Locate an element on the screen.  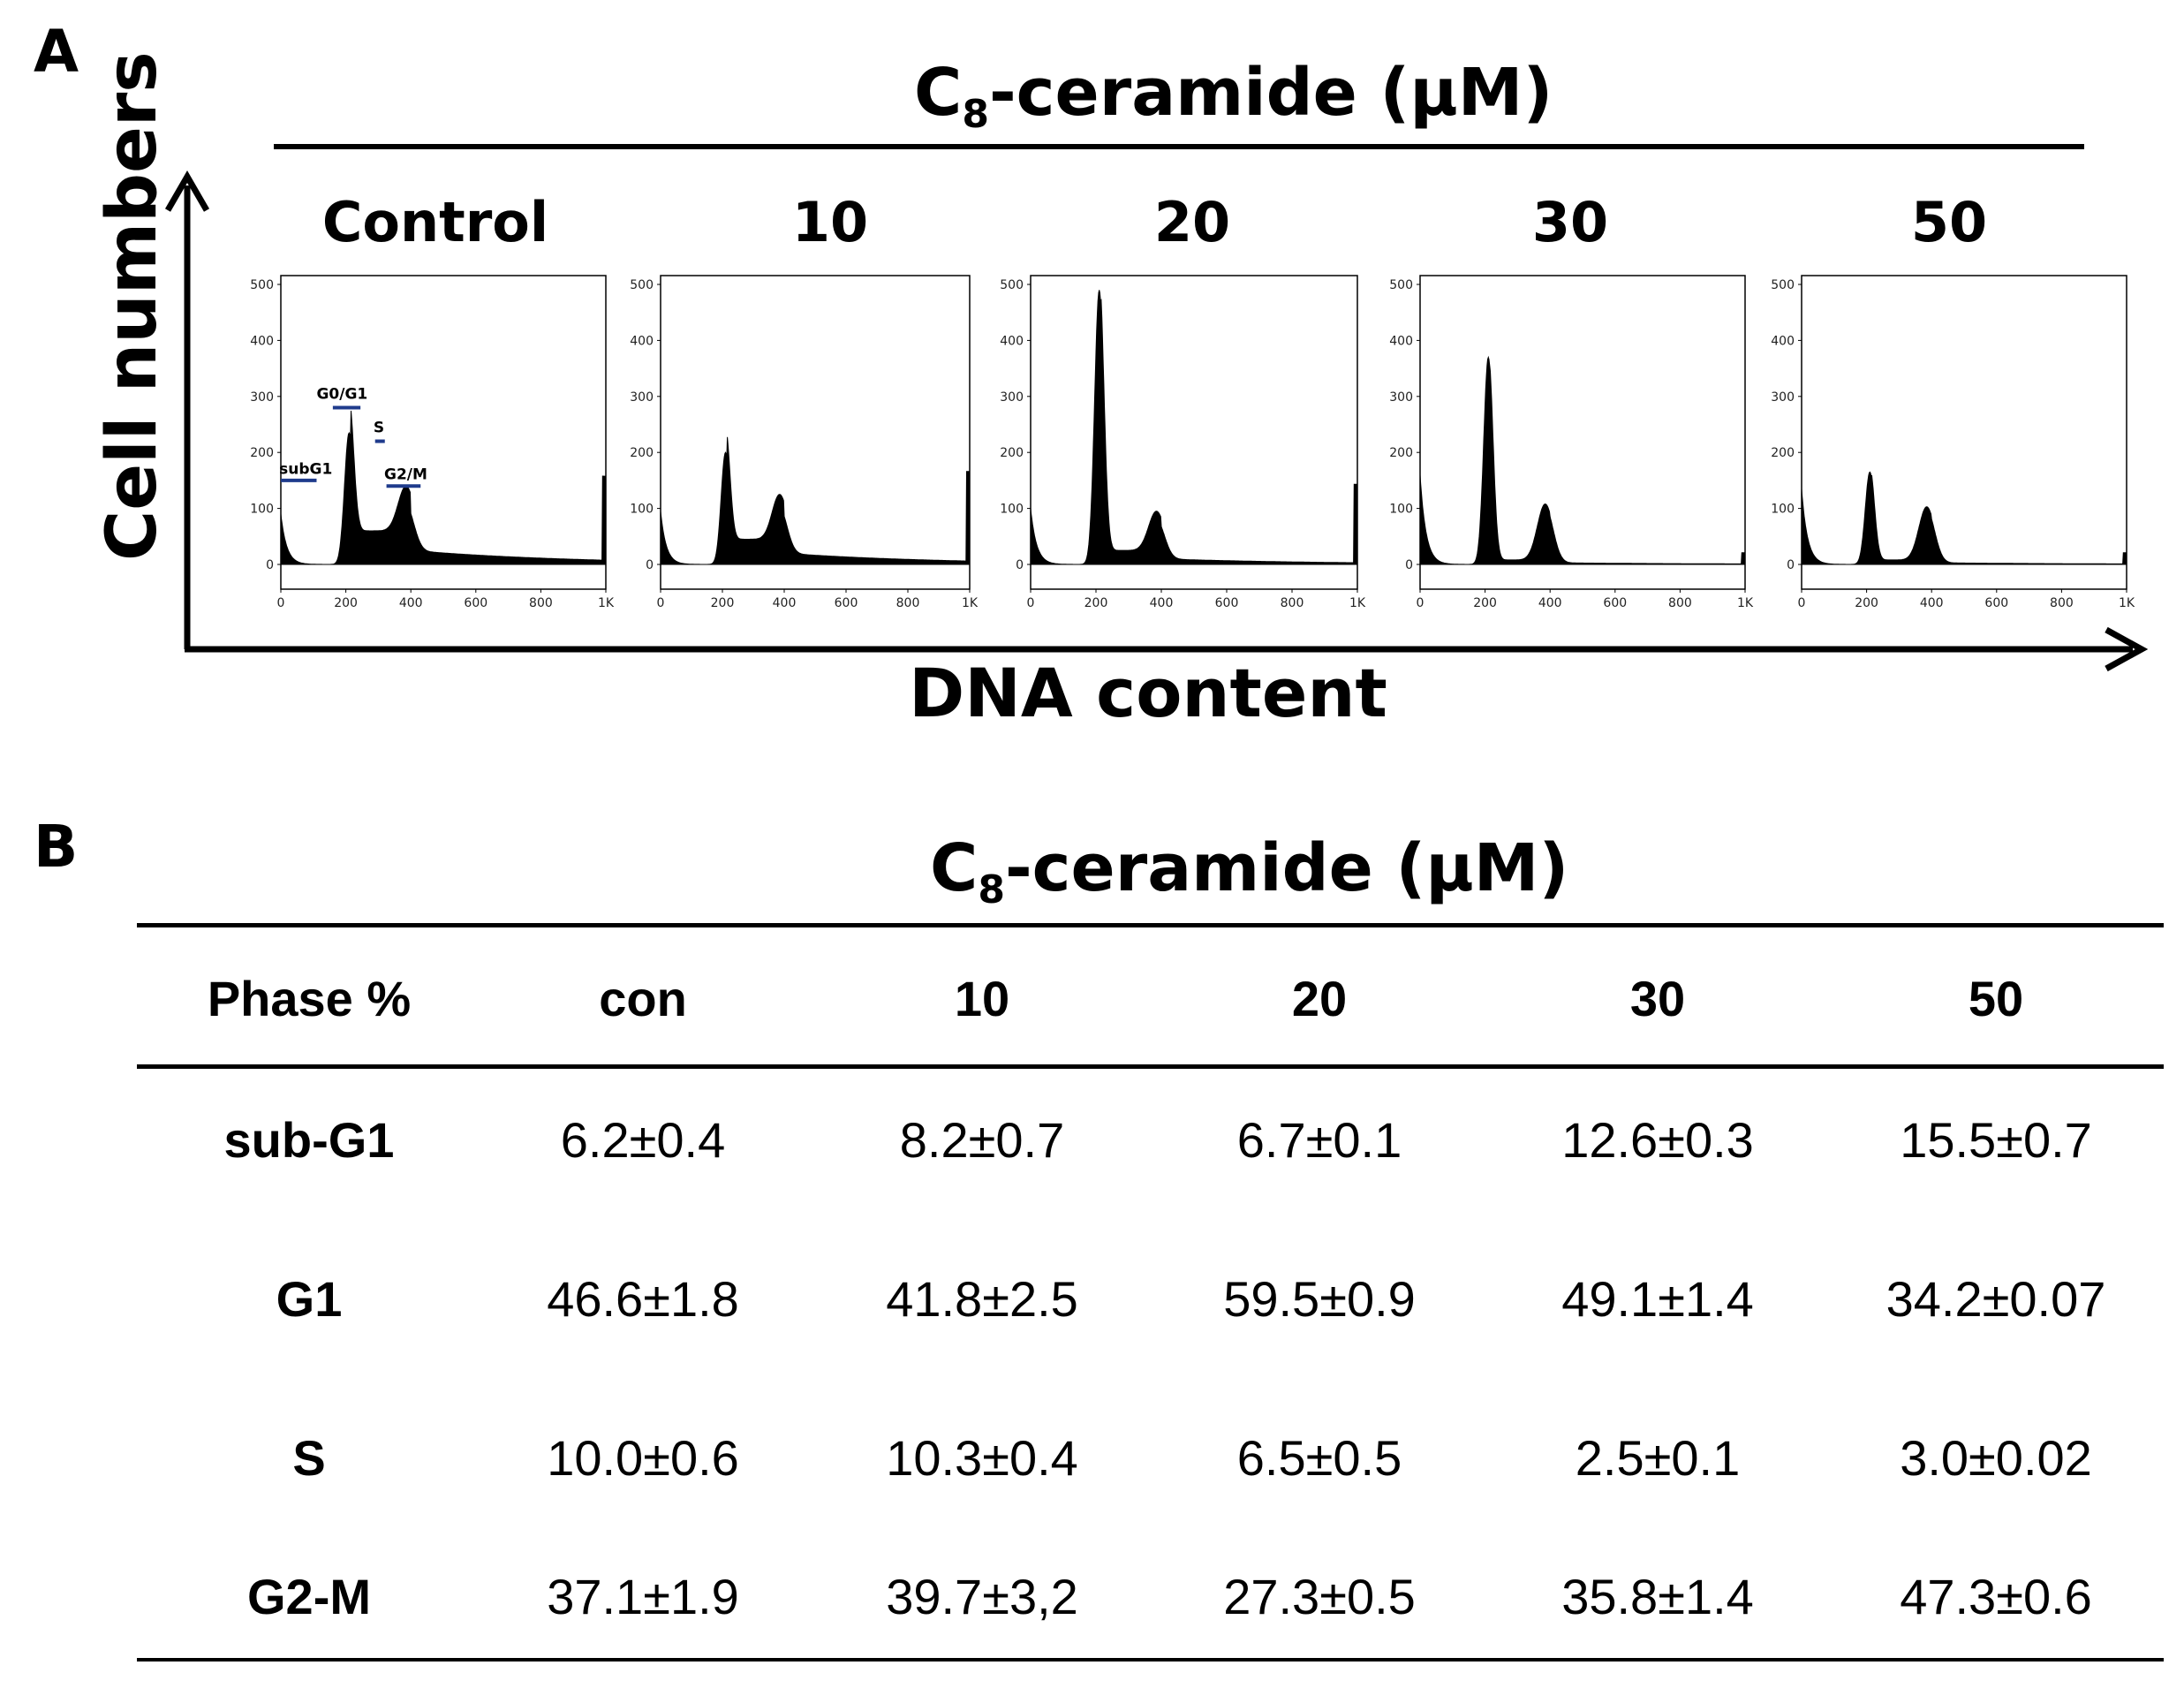
gate-label: G0/G1 is located at coordinates (341, 394).